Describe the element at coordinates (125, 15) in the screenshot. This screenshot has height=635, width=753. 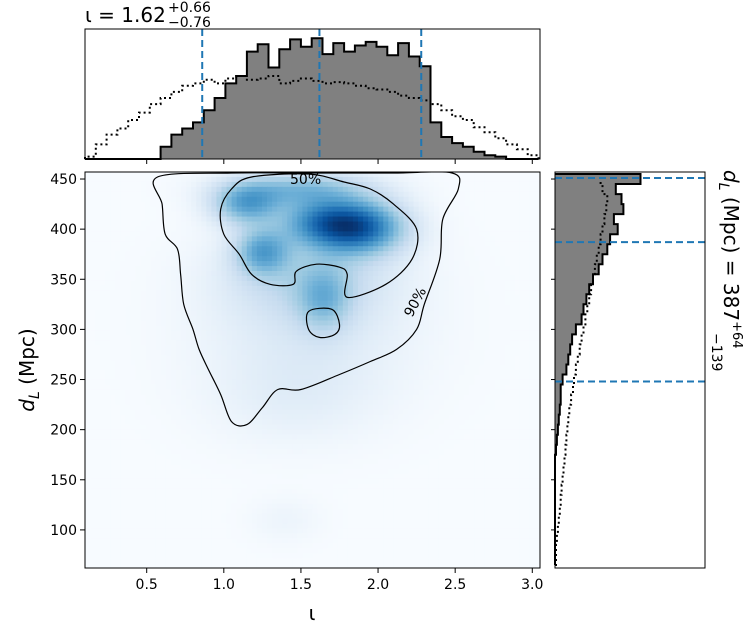
I see `iota-posterior-title: ι = 1.62` at that location.